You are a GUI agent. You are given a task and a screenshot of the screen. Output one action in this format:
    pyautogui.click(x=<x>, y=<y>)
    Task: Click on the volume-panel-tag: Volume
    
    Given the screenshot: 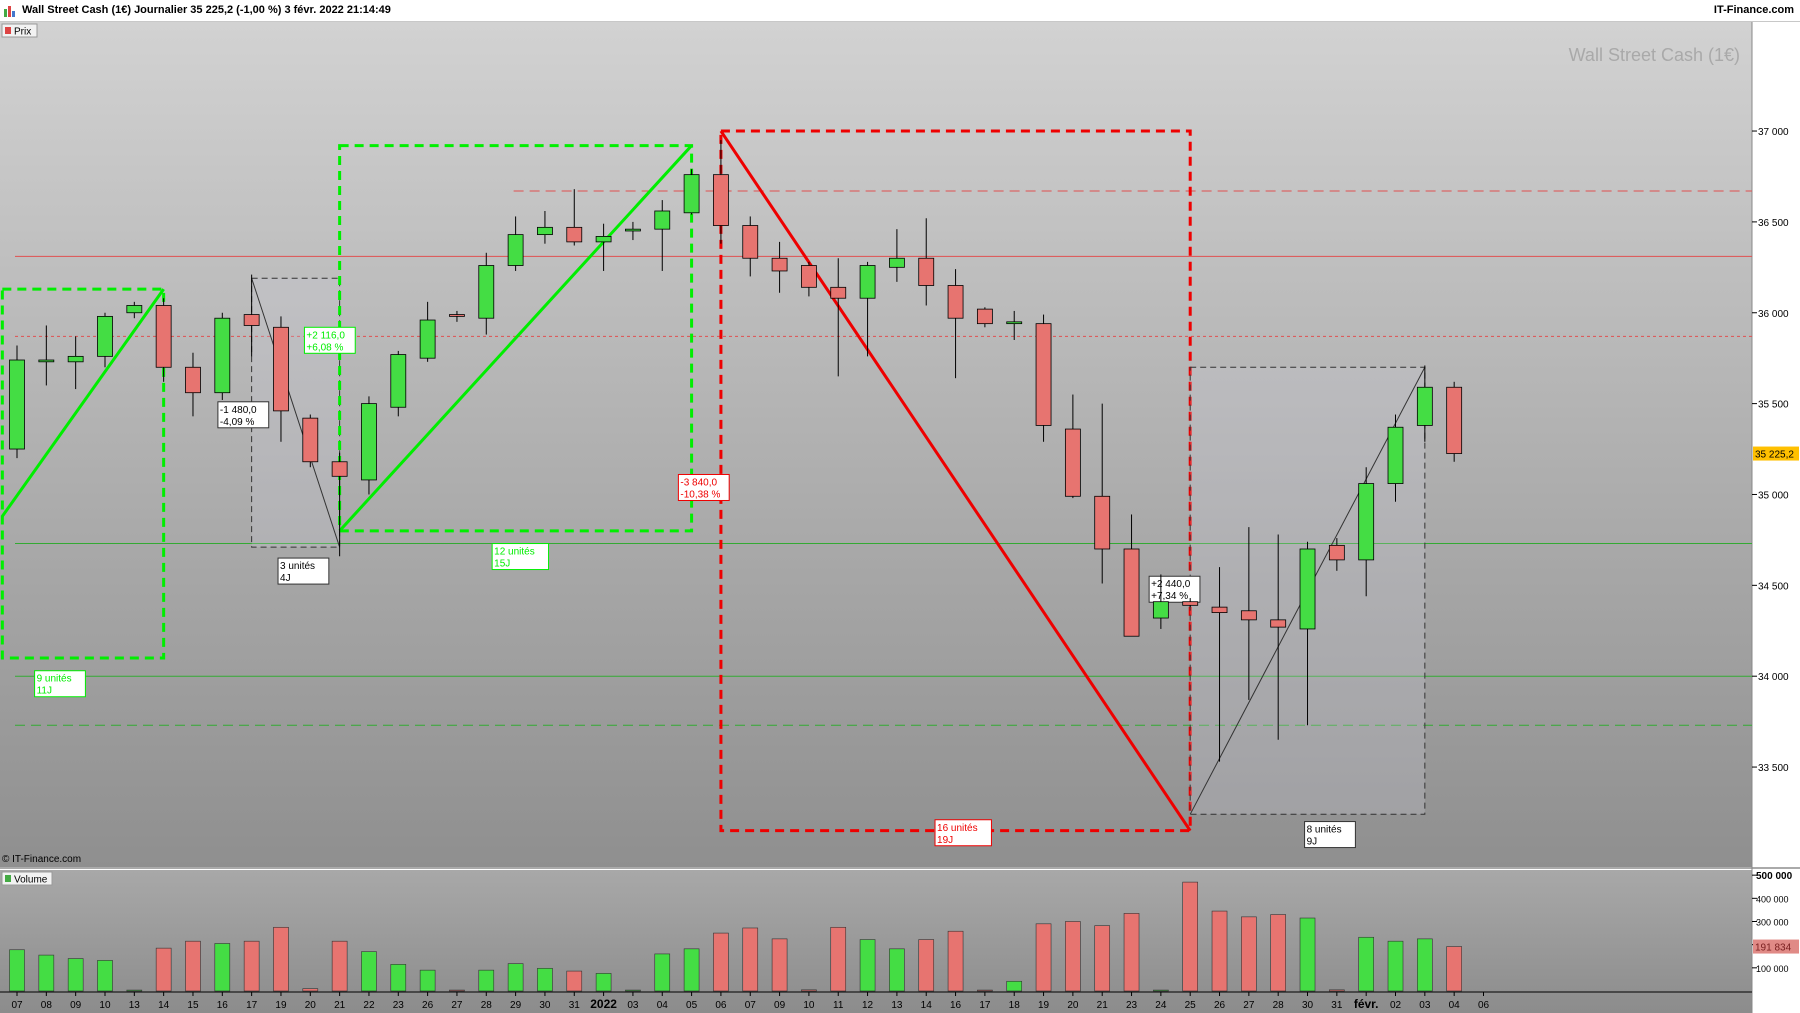 What is the action you would take?
    pyautogui.click(x=27, y=878)
    